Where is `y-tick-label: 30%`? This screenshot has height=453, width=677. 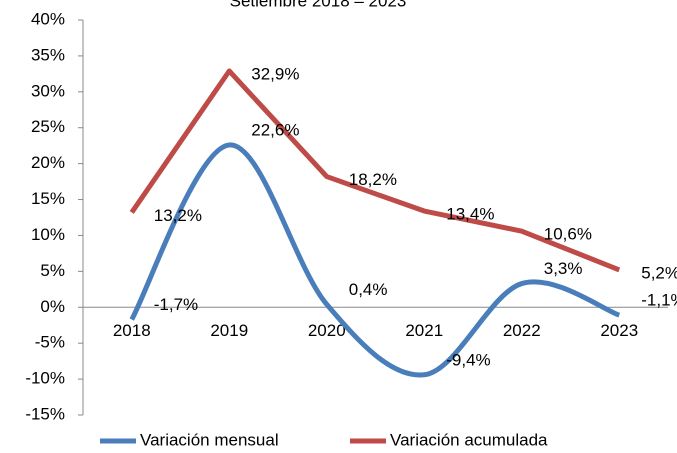 y-tick-label: 30% is located at coordinates (48, 90).